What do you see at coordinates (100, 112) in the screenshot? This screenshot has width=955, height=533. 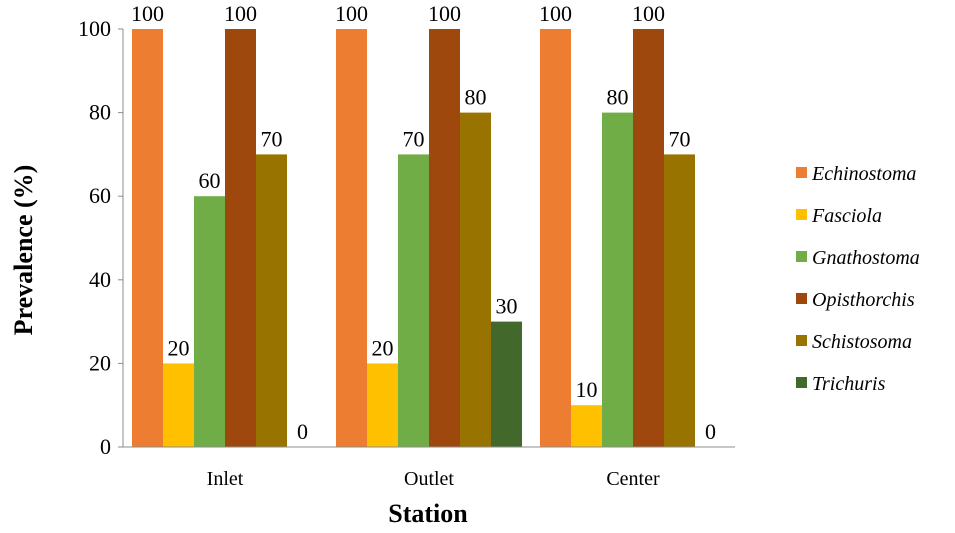 I see `y-tick-label: 80` at bounding box center [100, 112].